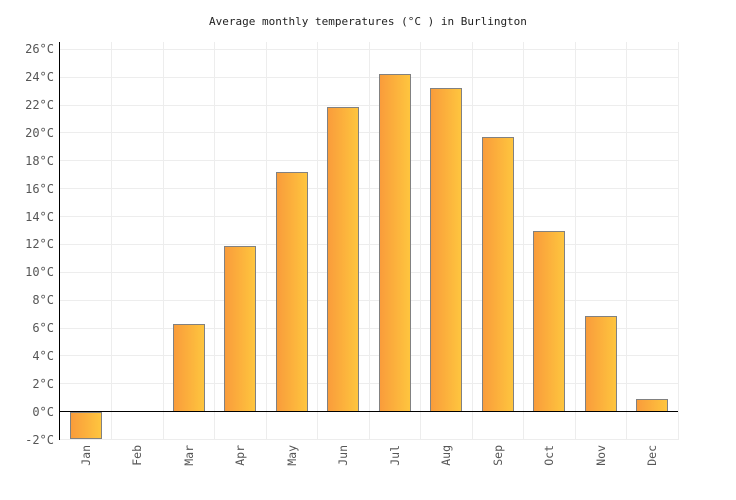  What do you see at coordinates (291, 455) in the screenshot?
I see `x-tick-label-may: May` at bounding box center [291, 455].